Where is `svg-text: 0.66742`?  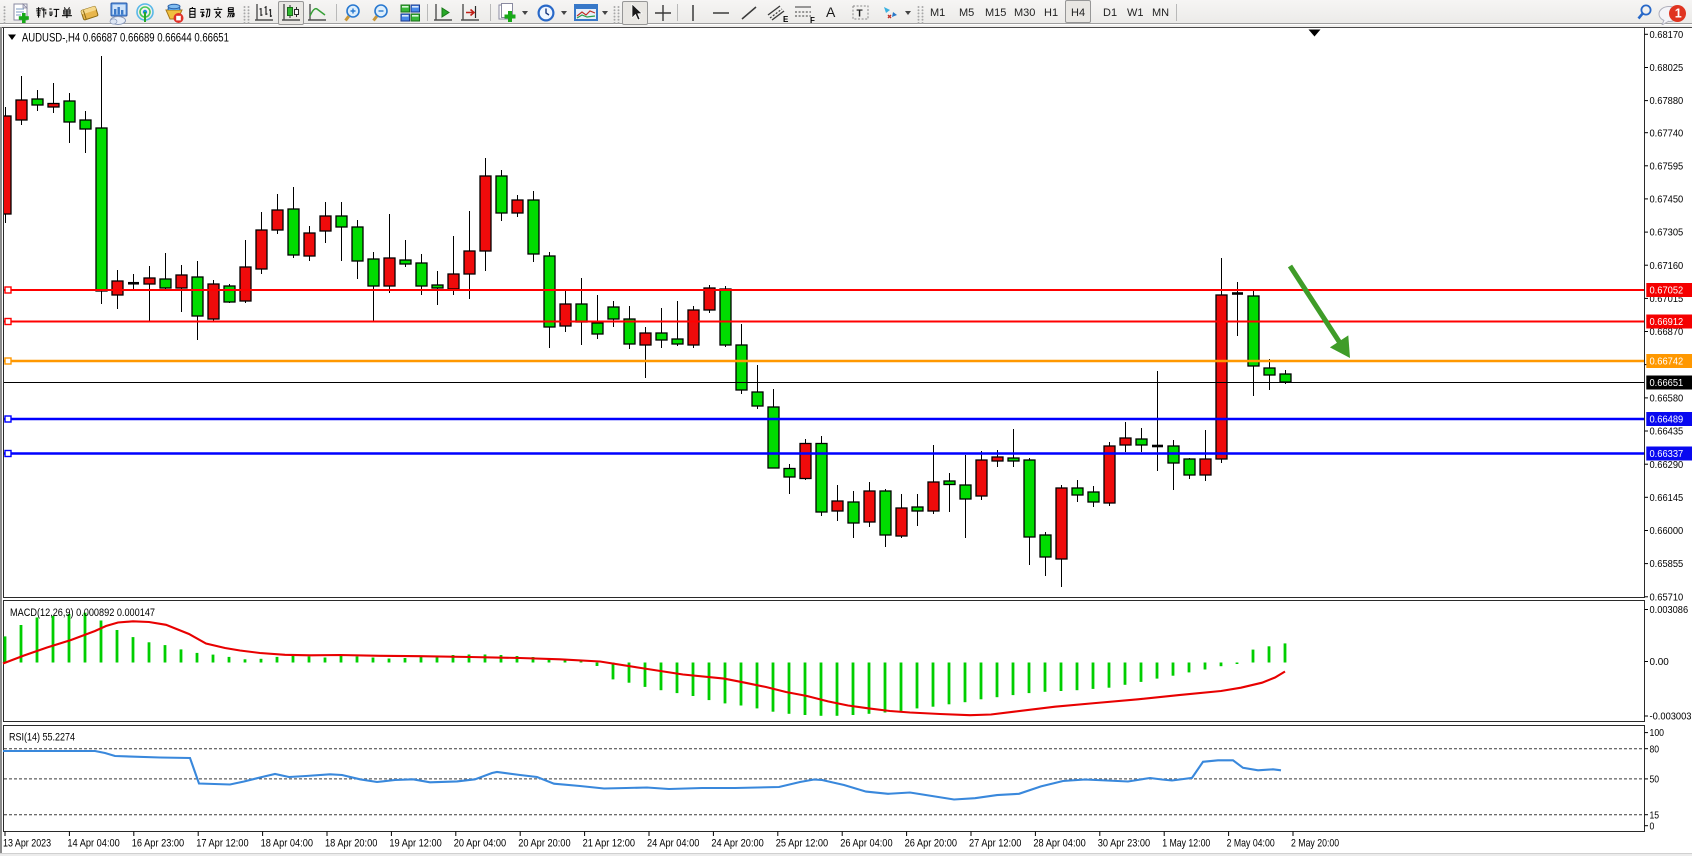 svg-text: 0.66742 is located at coordinates (1667, 362).